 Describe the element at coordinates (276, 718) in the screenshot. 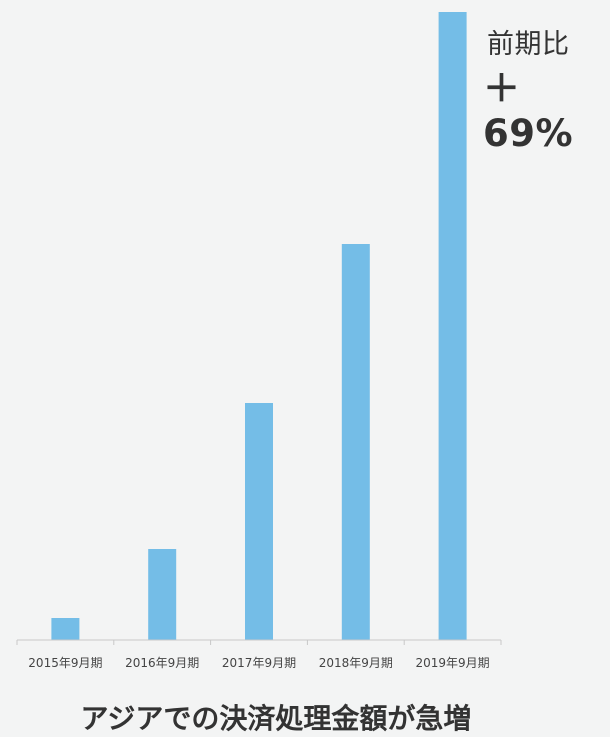

I see `chart-caption: アジアでの決済処理金額が急増` at that location.